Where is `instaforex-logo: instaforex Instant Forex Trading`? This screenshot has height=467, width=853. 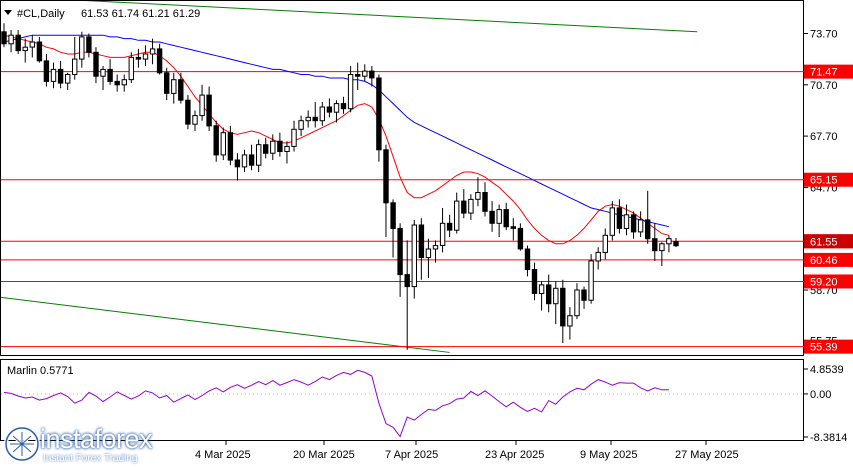 instaforex-logo: instaforex Instant Forex Trading is located at coordinates (92, 444).